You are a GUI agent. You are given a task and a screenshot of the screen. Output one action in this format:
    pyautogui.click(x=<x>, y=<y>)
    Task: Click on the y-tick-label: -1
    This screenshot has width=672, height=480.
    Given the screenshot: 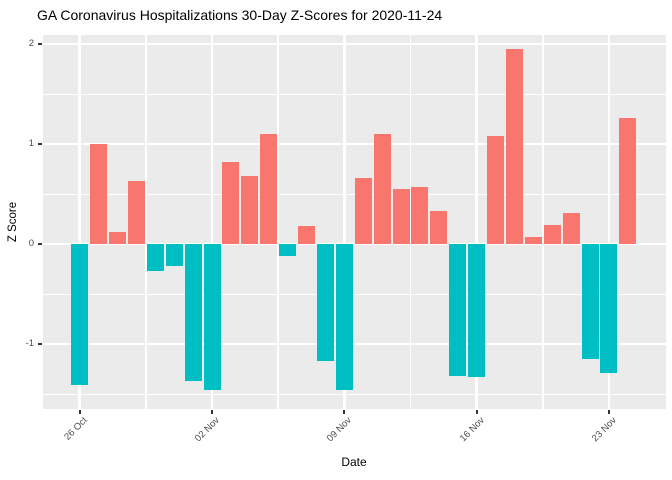 What is the action you would take?
    pyautogui.click(x=29, y=343)
    